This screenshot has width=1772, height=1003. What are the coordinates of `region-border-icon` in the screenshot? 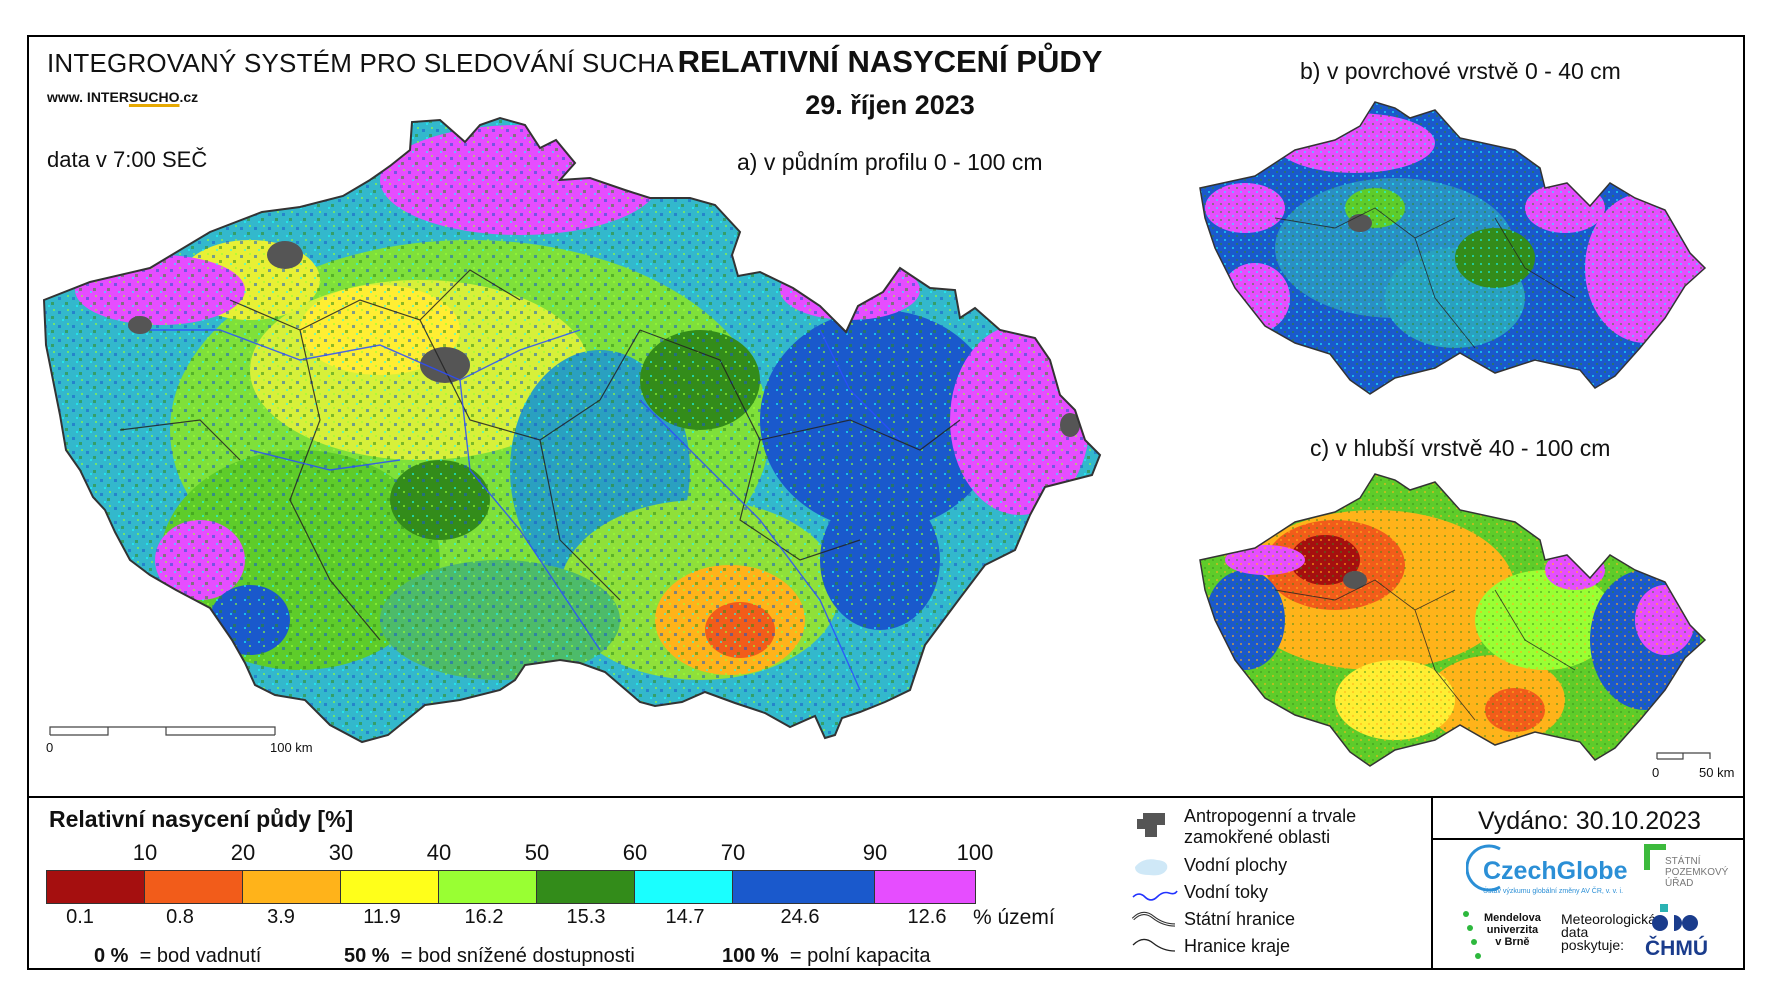 It's located at (1154, 945).